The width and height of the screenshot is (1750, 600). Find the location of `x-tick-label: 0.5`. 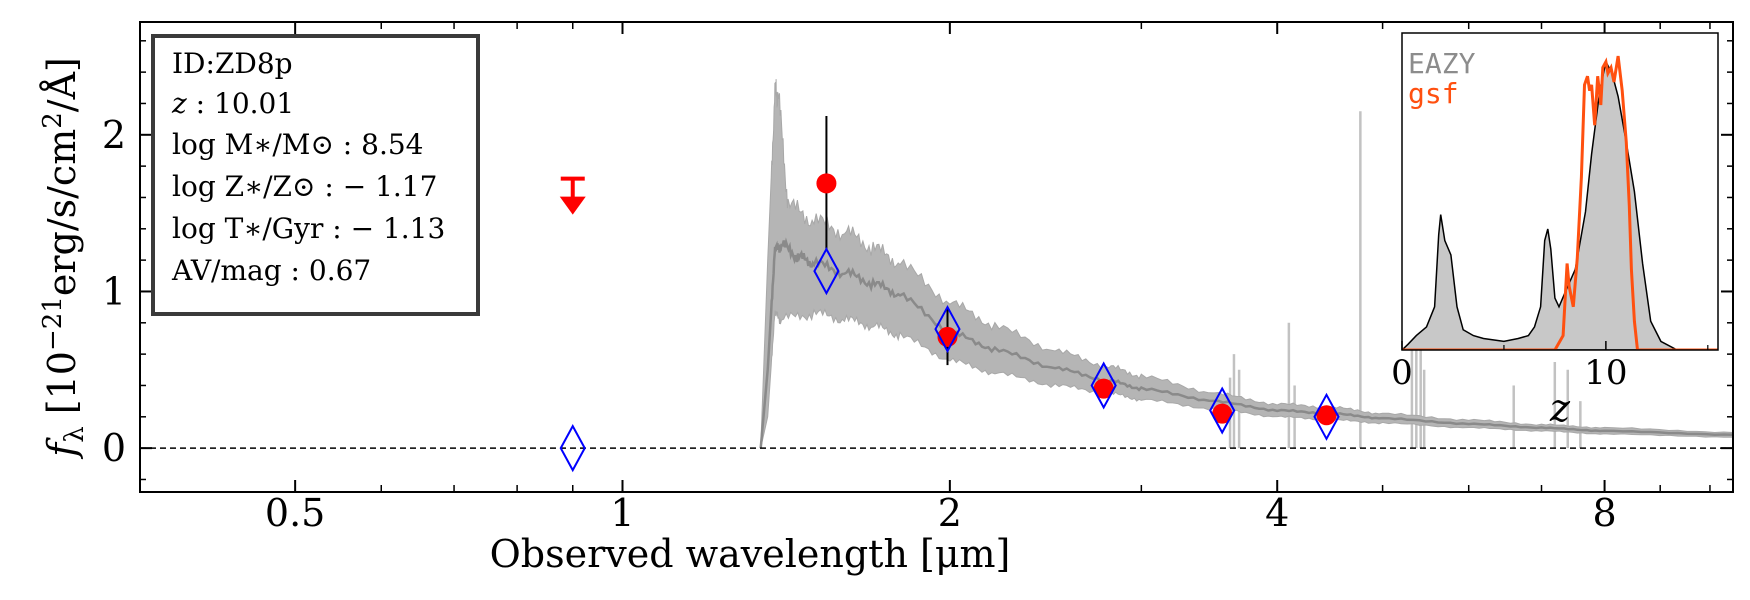

x-tick-label: 0.5 is located at coordinates (295, 513).